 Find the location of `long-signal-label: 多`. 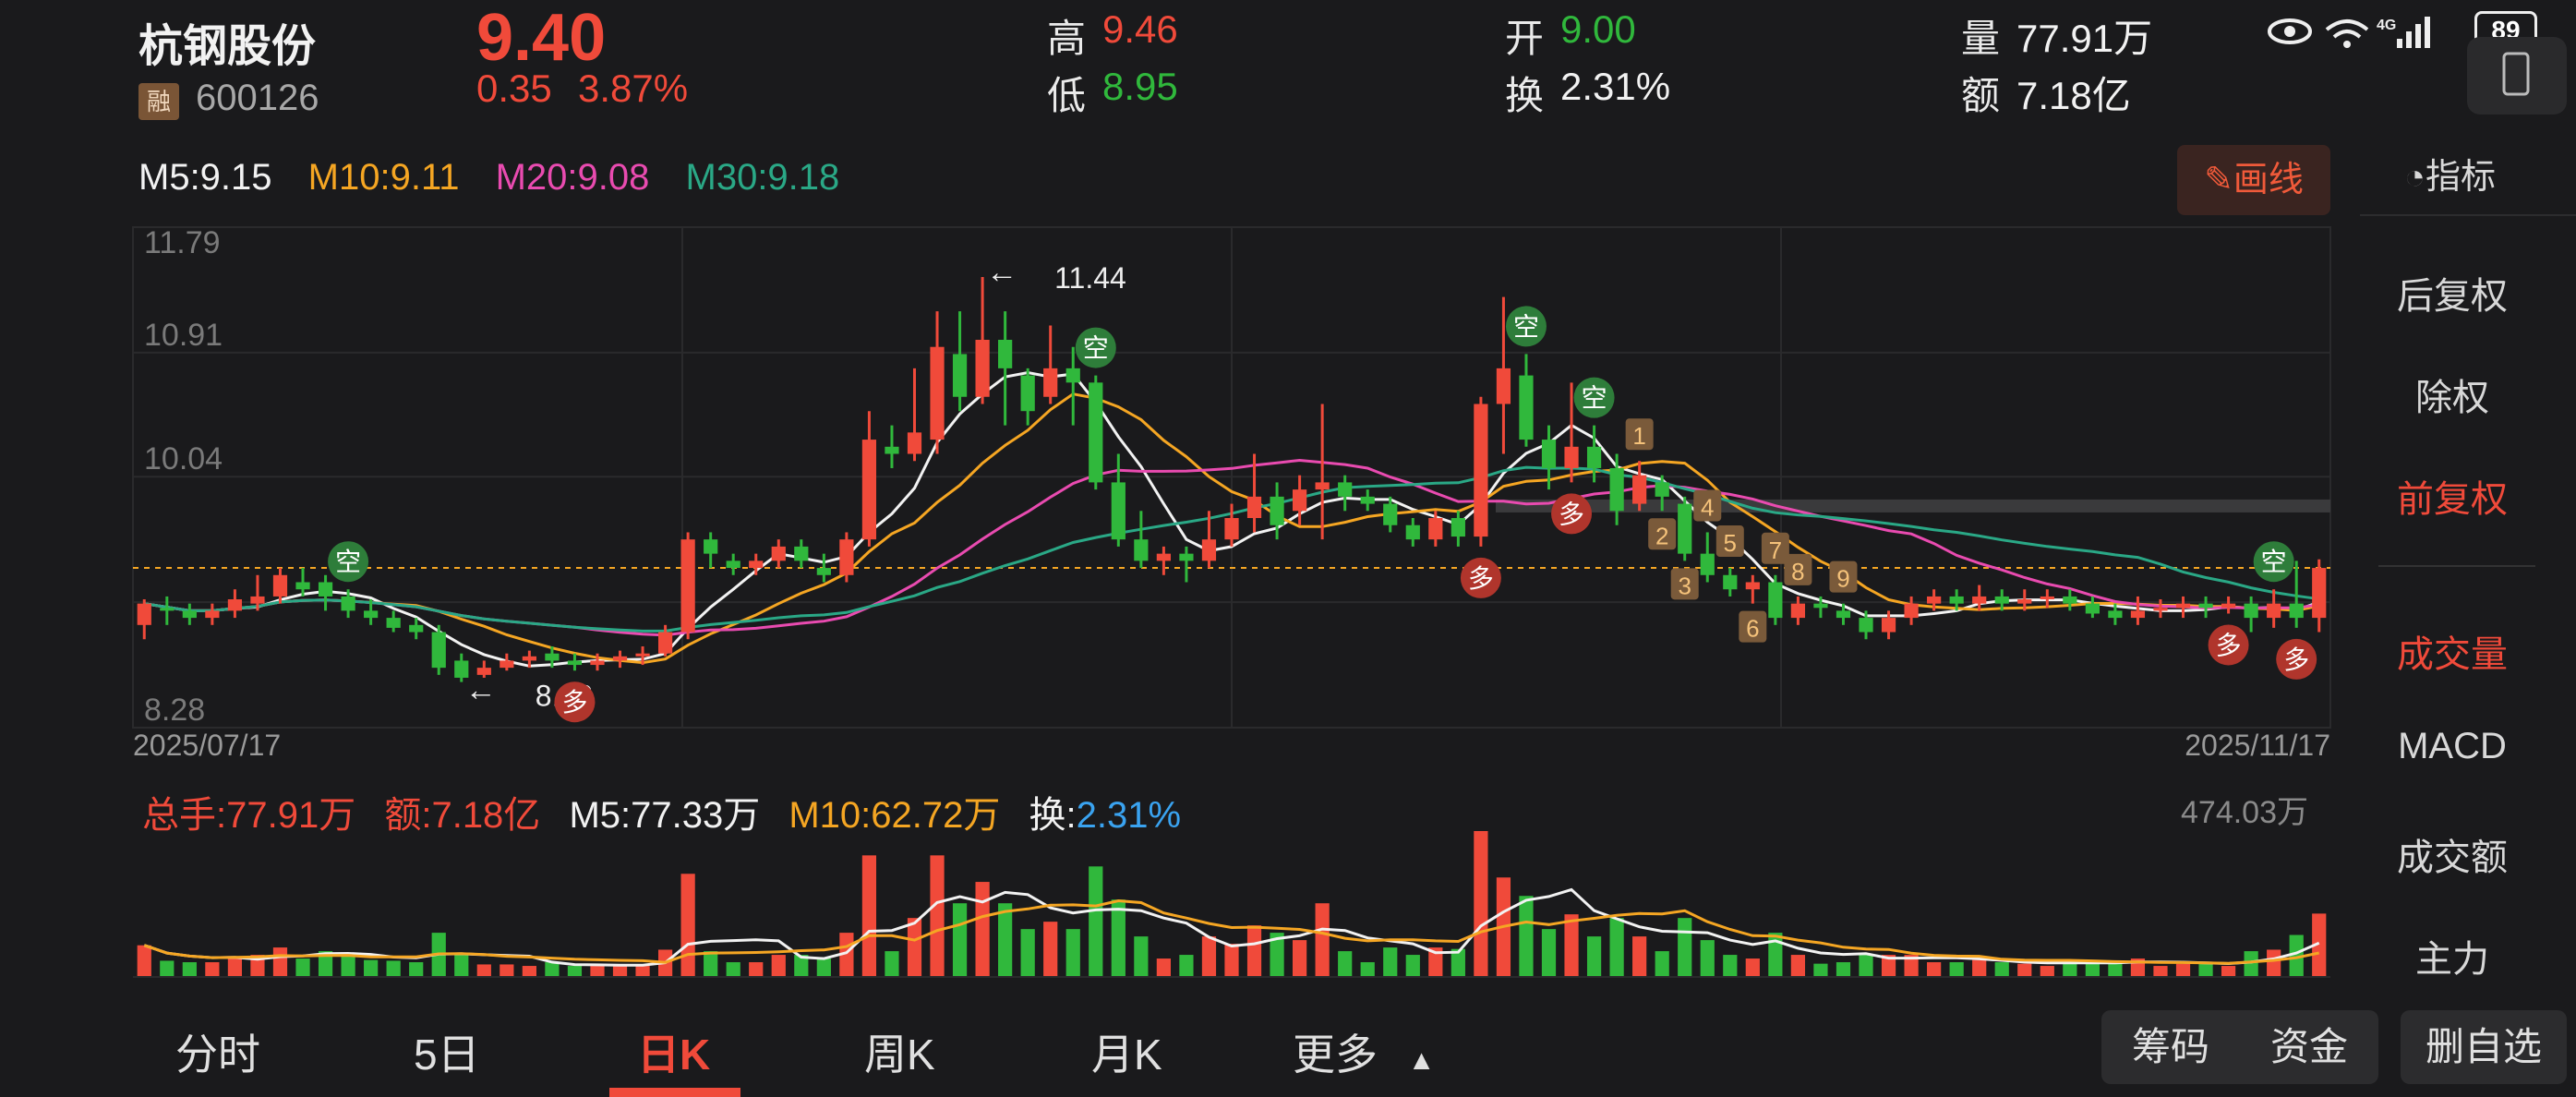

long-signal-label: 多 is located at coordinates (1481, 579).